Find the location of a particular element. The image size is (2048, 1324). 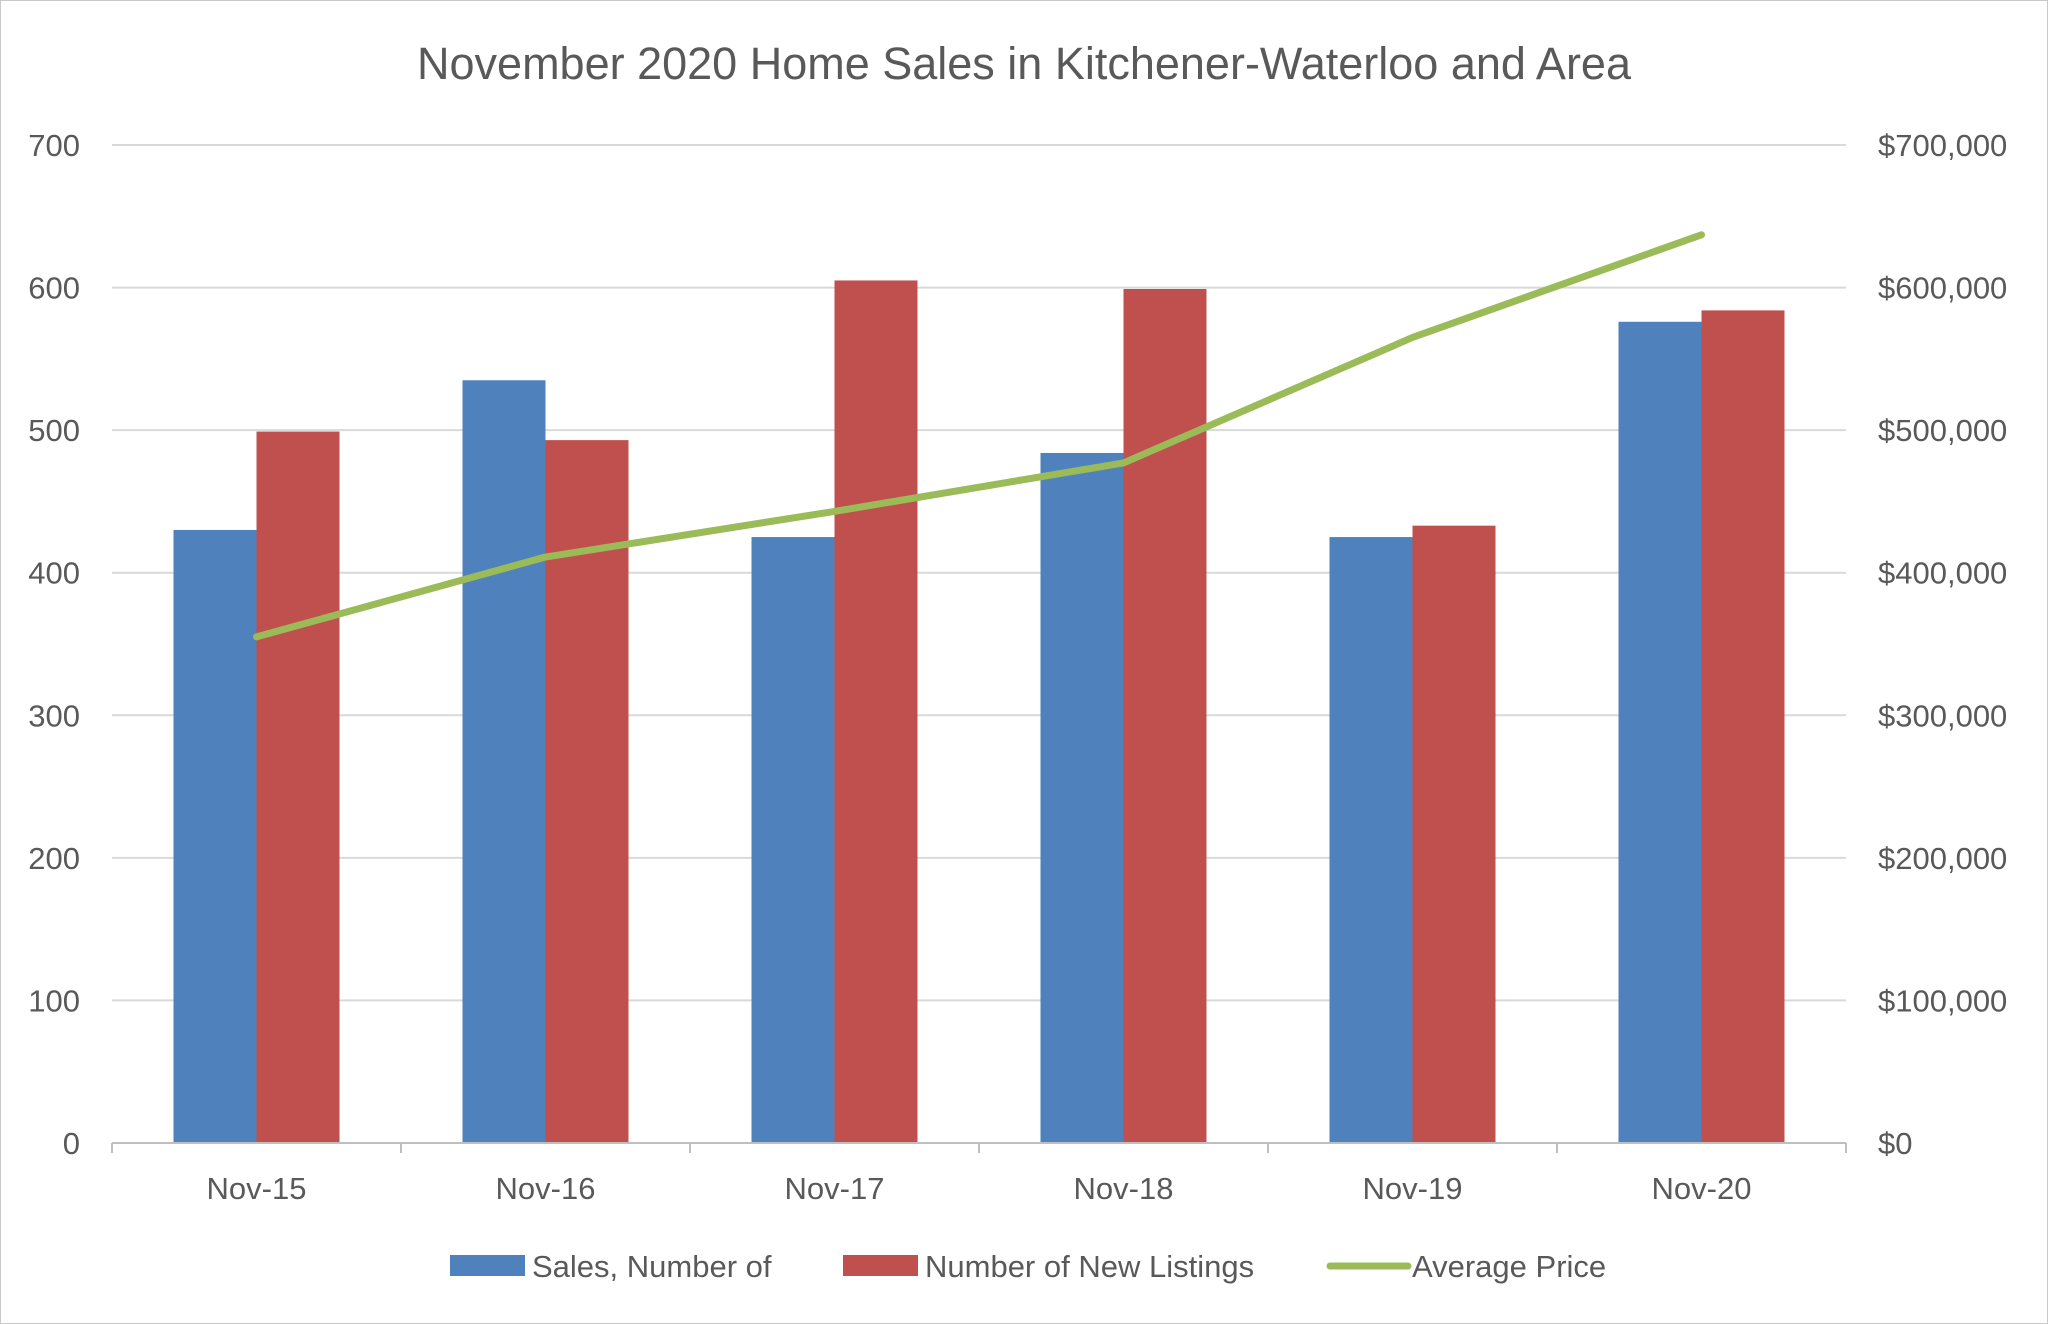

y-right-tick-label: $500,000 is located at coordinates (1942, 430).